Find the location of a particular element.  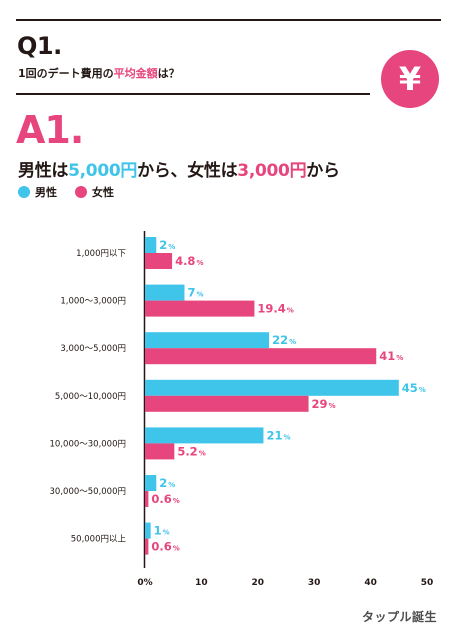

answer-part-3: から is located at coordinates (323, 171).